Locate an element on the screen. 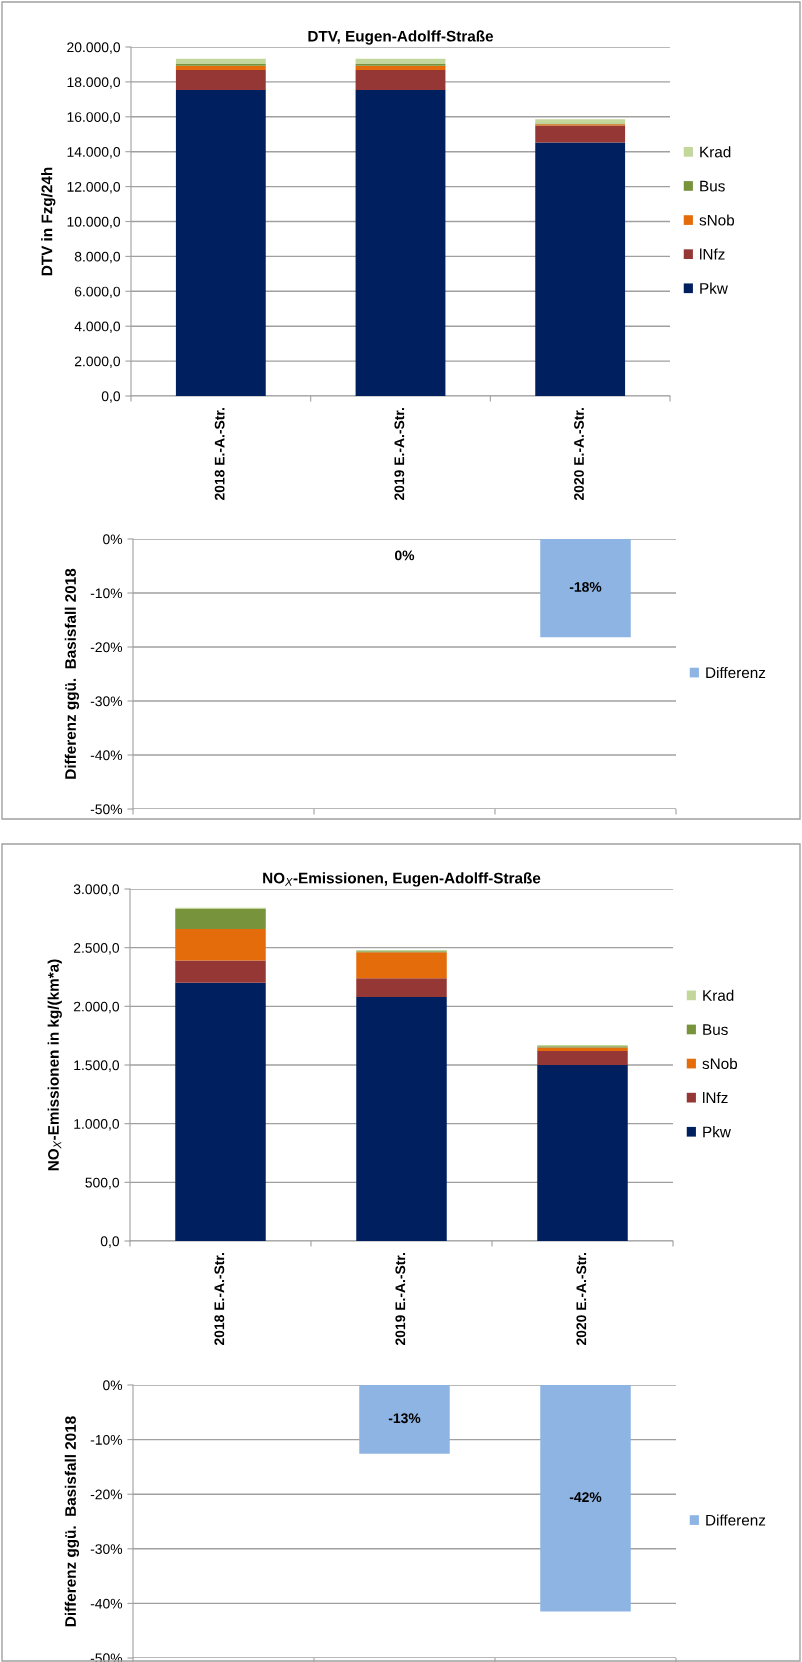 The height and width of the screenshot is (1662, 802). y-tick-label: -50% is located at coordinates (106, 809).